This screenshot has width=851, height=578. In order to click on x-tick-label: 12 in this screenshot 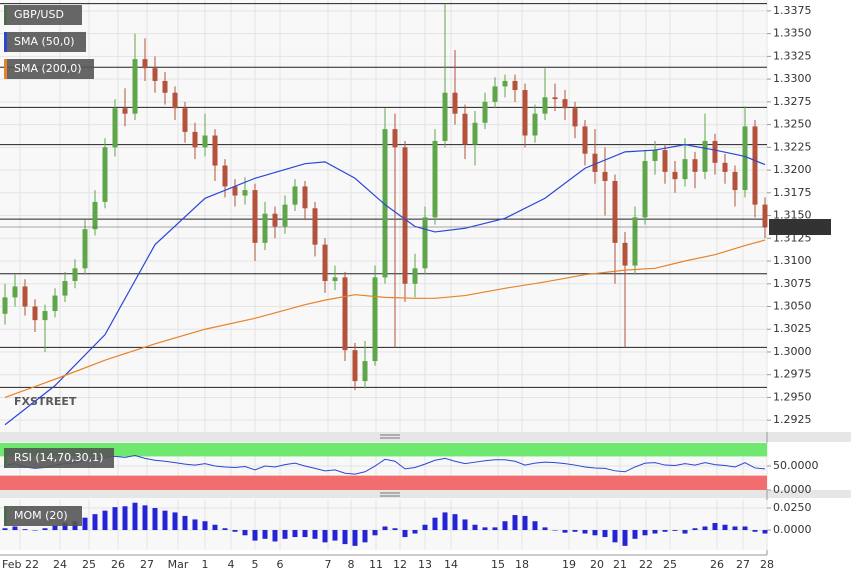, I will do `click(400, 564)`.